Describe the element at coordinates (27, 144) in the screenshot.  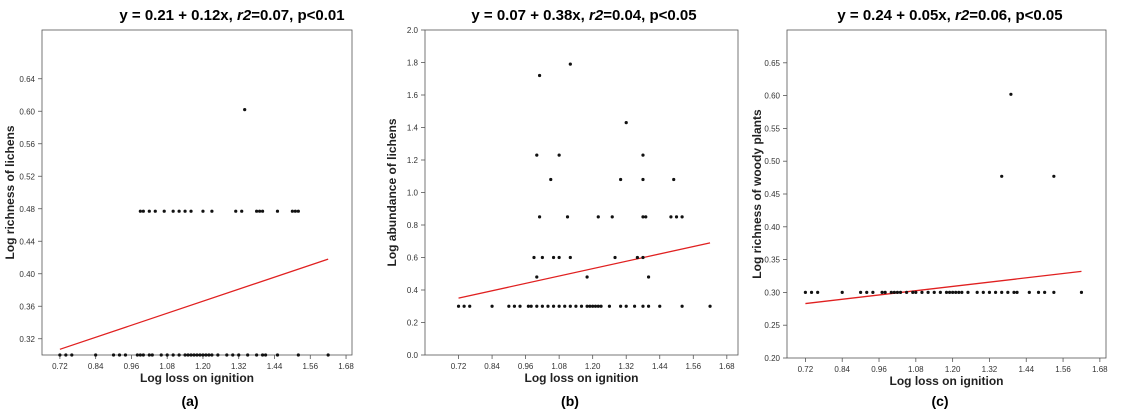
I see `y-tick-label: 0.56` at that location.